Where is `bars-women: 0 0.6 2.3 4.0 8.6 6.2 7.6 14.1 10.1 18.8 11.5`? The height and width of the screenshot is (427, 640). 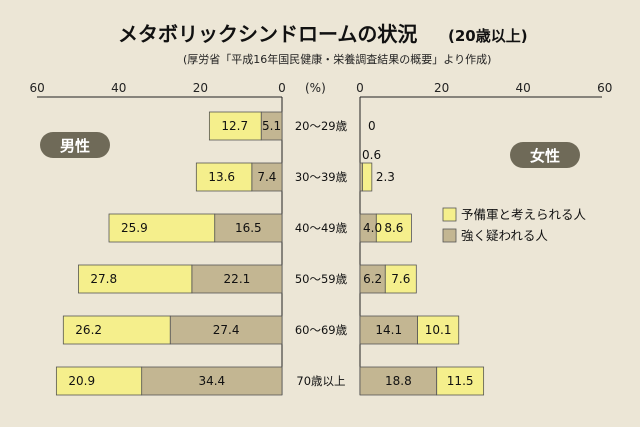
bars-women: 0 0.6 2.3 4.0 8.6 6.2 7.6 14.1 10.1 18.8 11.5 is located at coordinates (422, 257).